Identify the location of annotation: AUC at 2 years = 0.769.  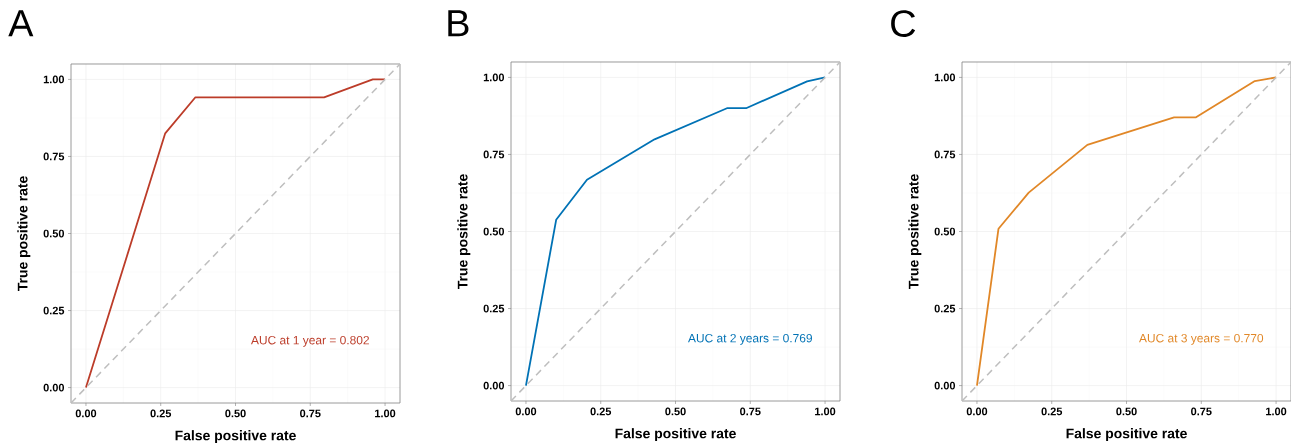
(750, 339).